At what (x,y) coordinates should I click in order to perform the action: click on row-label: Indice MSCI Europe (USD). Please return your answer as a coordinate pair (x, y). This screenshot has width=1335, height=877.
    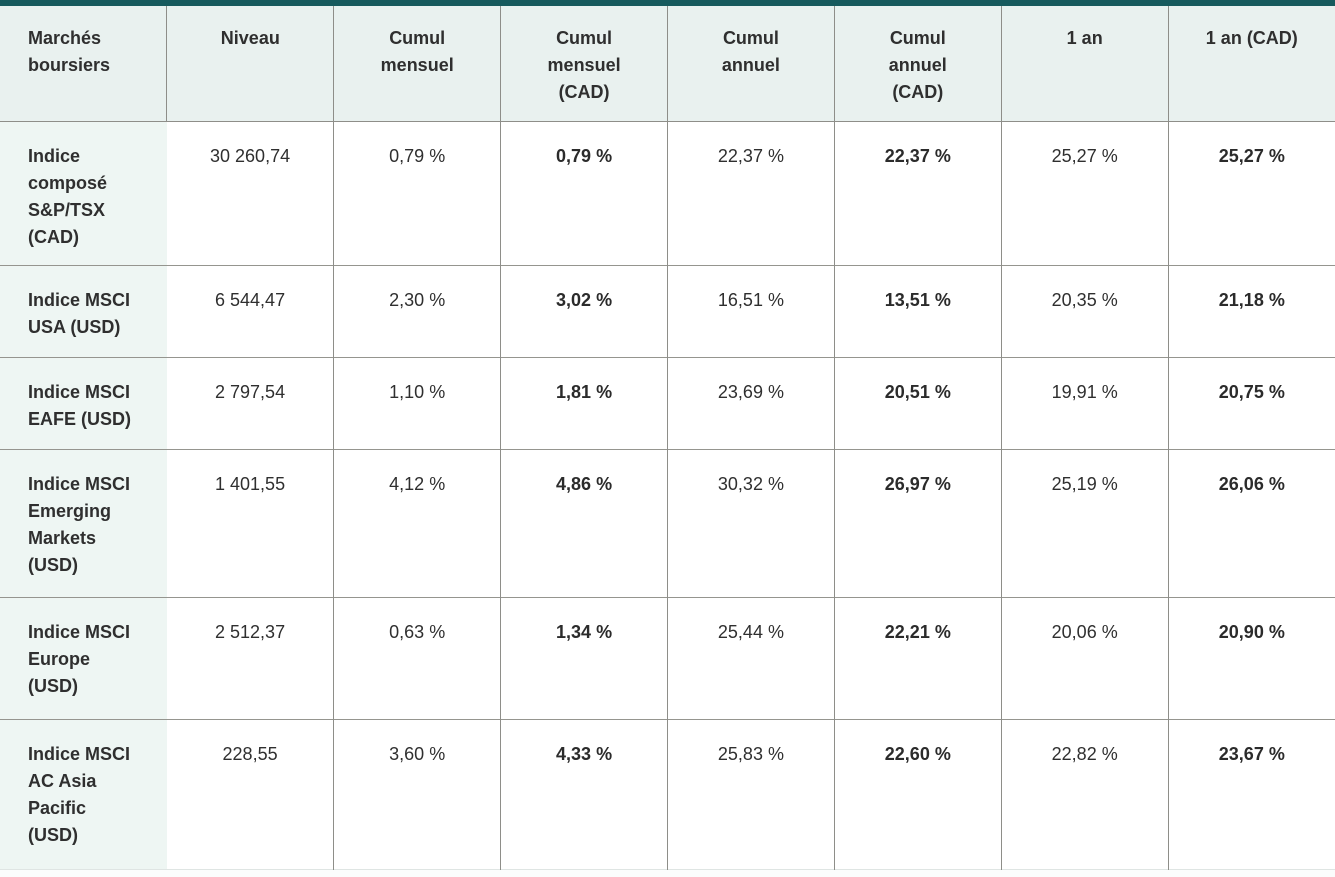
    Looking at the image, I should click on (83, 657).